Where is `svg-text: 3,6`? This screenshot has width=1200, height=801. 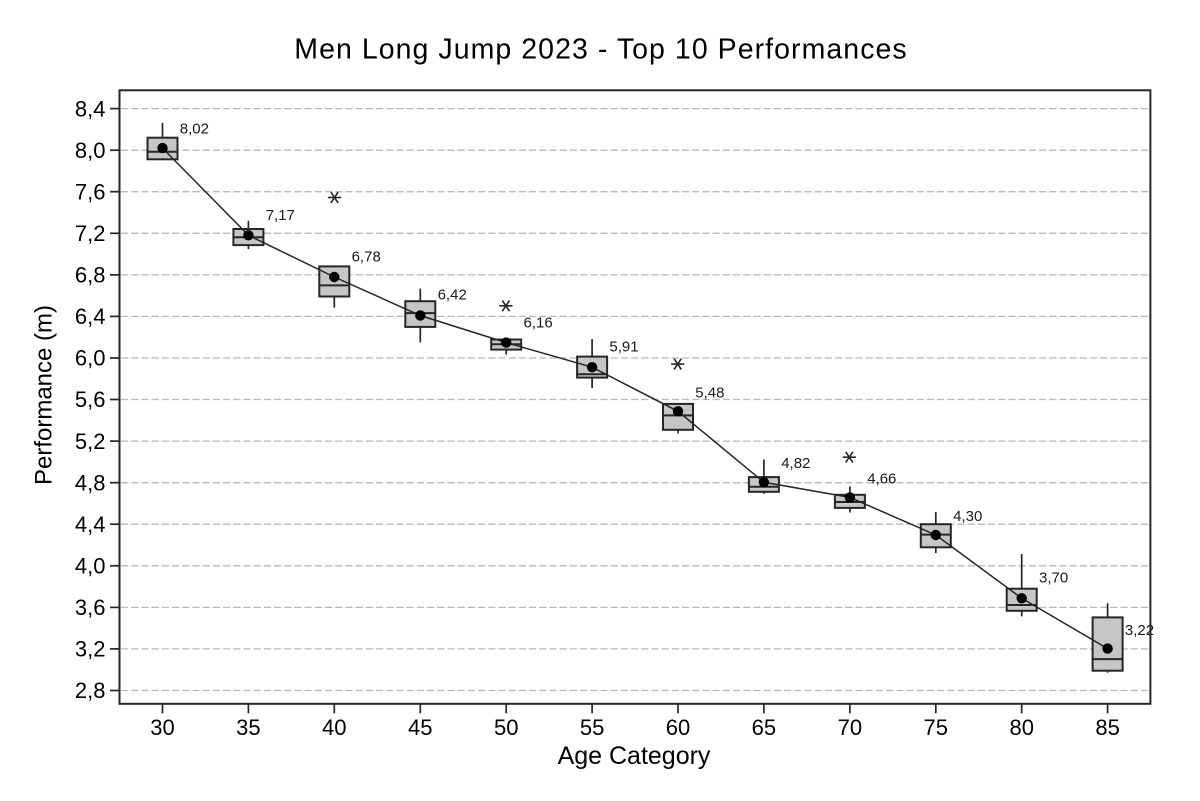
svg-text: 3,6 is located at coordinates (90, 607).